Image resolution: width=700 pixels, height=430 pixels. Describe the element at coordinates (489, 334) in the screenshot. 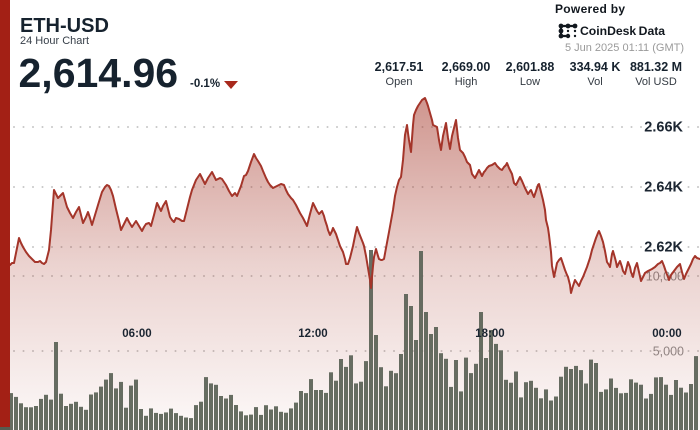

I see `svg-text: 18:00` at that location.